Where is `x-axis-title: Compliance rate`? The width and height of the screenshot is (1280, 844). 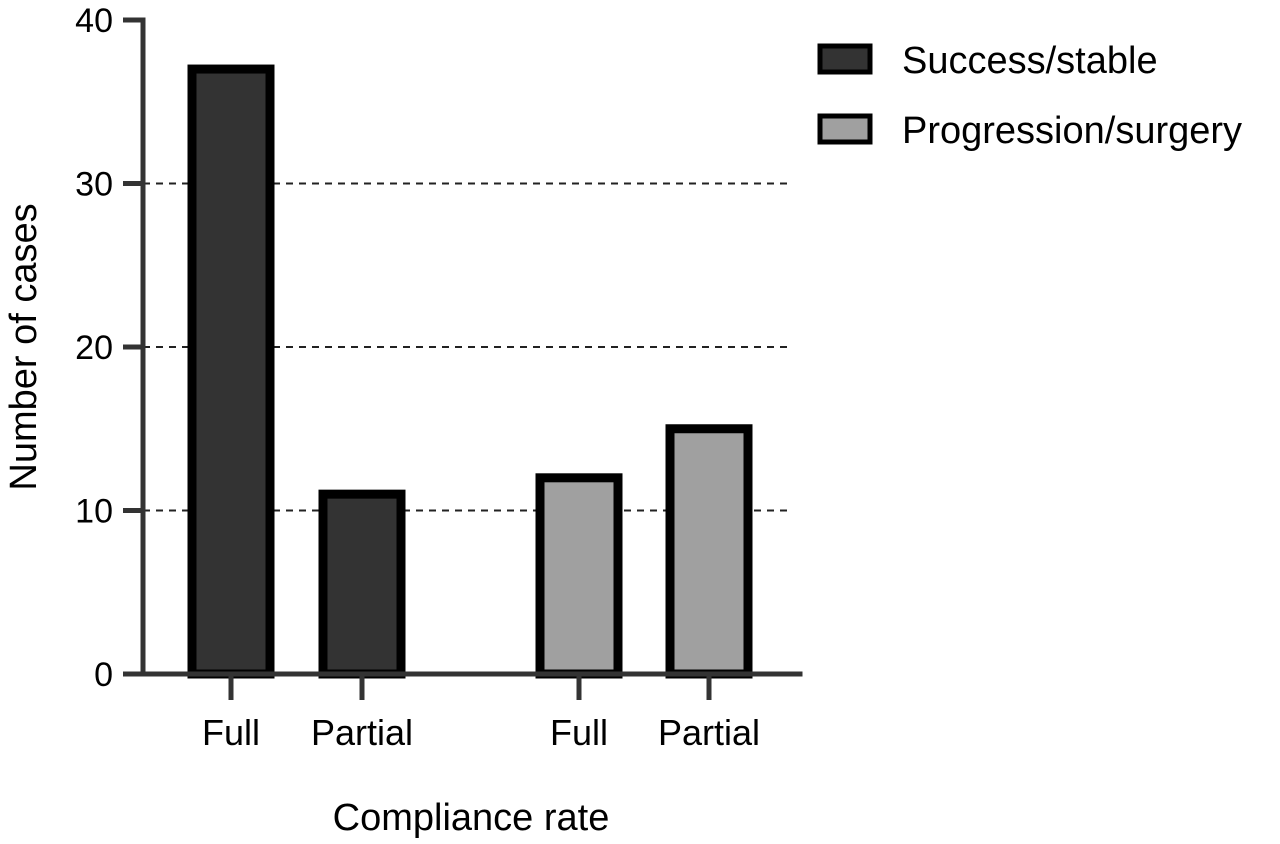
x-axis-title: Compliance rate is located at coordinates (471, 818).